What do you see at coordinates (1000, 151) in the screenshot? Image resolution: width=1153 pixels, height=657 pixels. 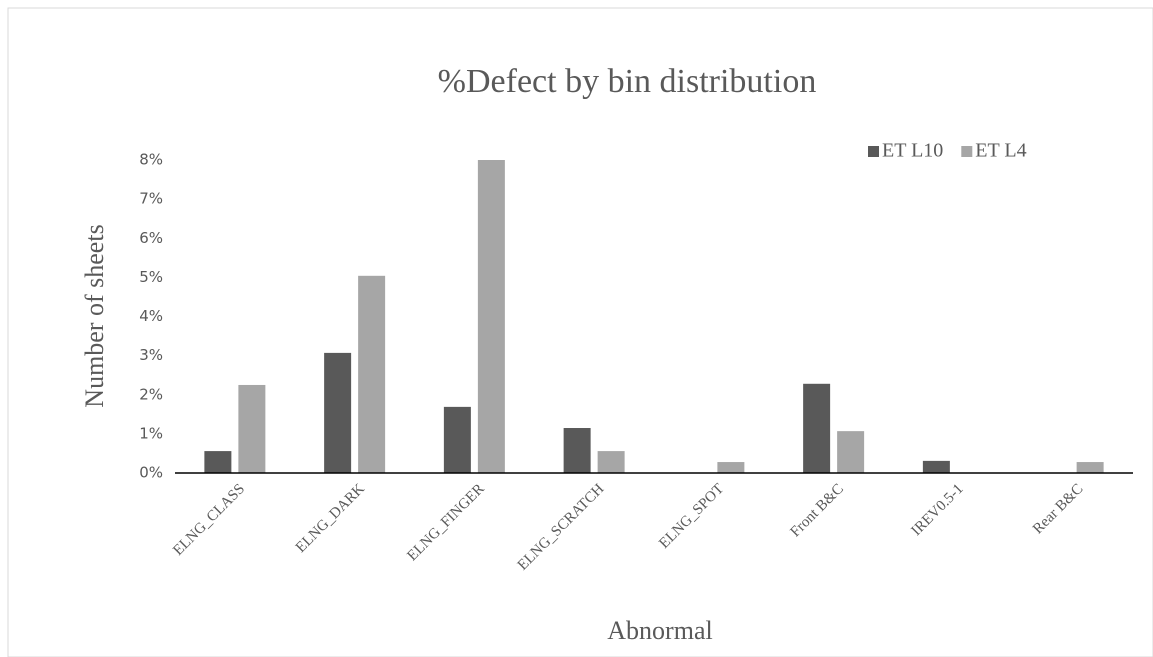 I see `legend-label: ET L4` at bounding box center [1000, 151].